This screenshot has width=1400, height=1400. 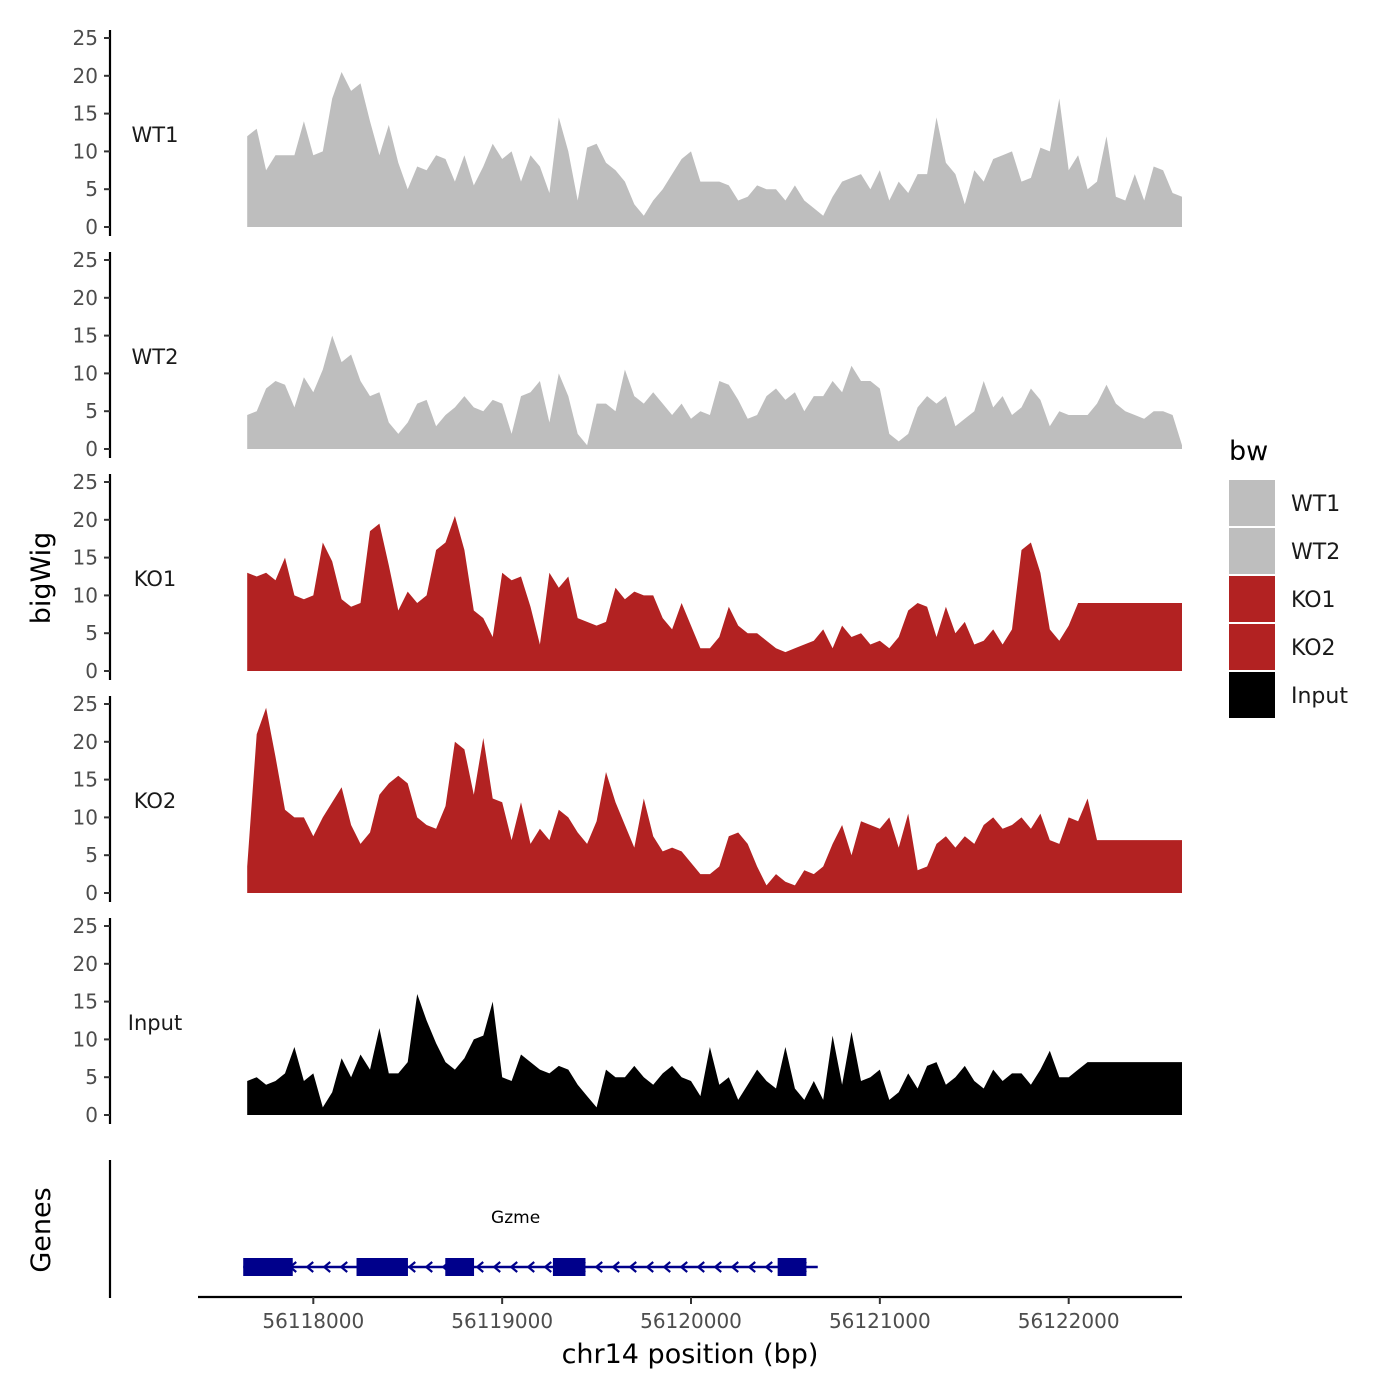 I want to click on x-tick-label: 56118000, so click(x=313, y=1321).